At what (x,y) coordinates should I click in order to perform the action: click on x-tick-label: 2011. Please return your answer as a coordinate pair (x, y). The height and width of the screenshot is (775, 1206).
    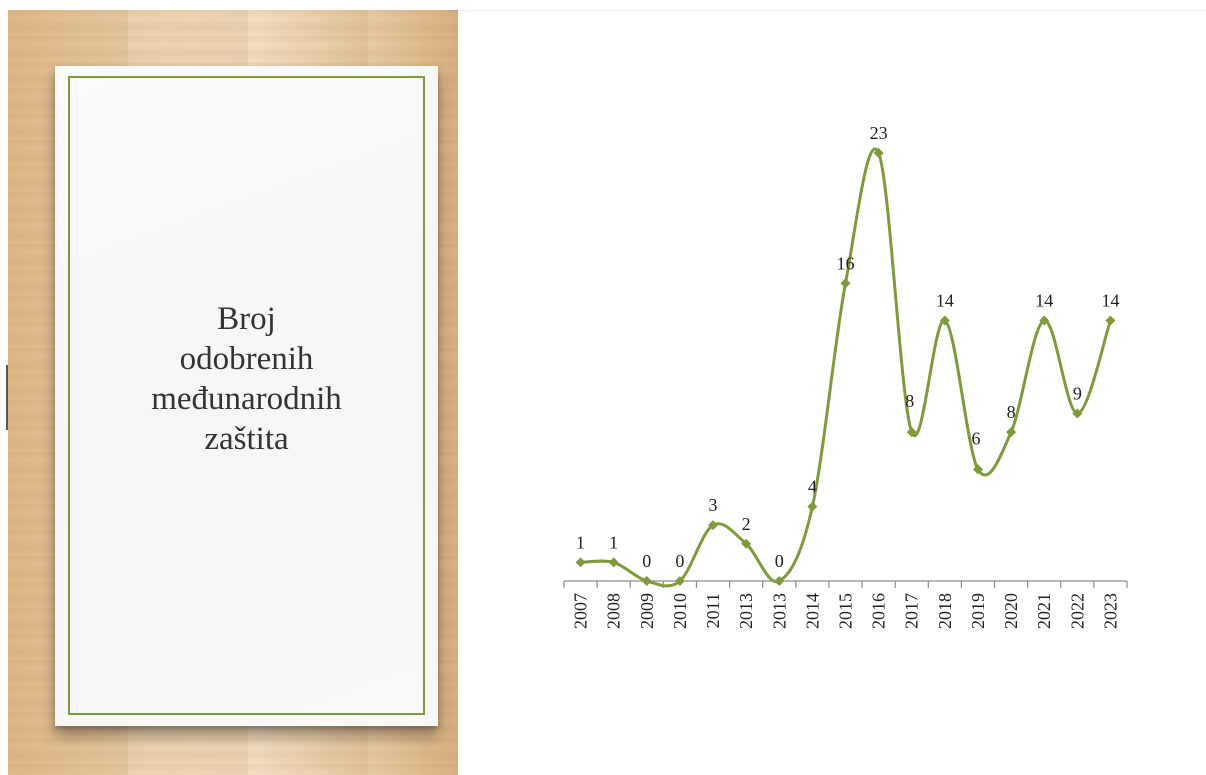
    Looking at the image, I should click on (713, 610).